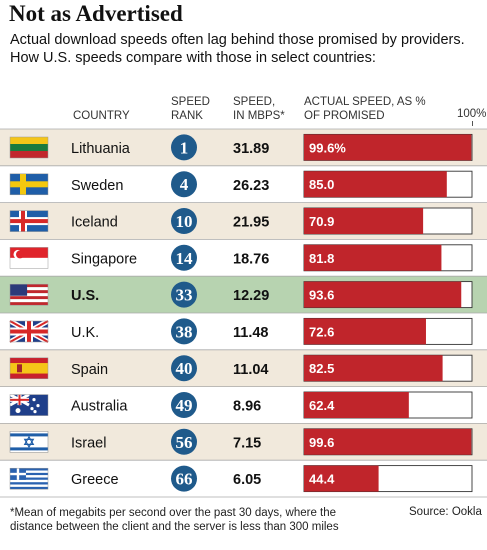 The width and height of the screenshot is (487, 550). What do you see at coordinates (101, 149) in the screenshot?
I see `country-label: Lithuania` at bounding box center [101, 149].